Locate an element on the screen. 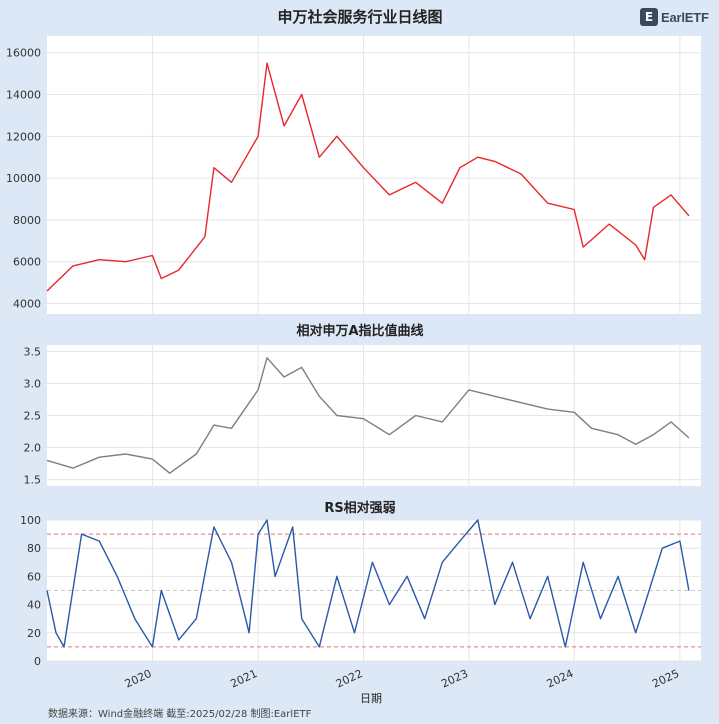  relative-chart-title: 相对申万A指比值曲线 is located at coordinates (359, 331).